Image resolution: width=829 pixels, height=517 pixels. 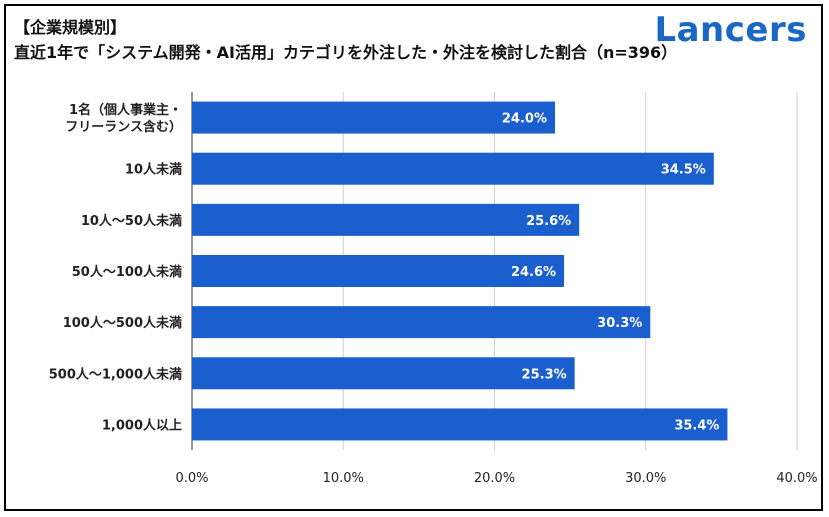 I want to click on x-tick-label: 0.0%, so click(x=191, y=478).